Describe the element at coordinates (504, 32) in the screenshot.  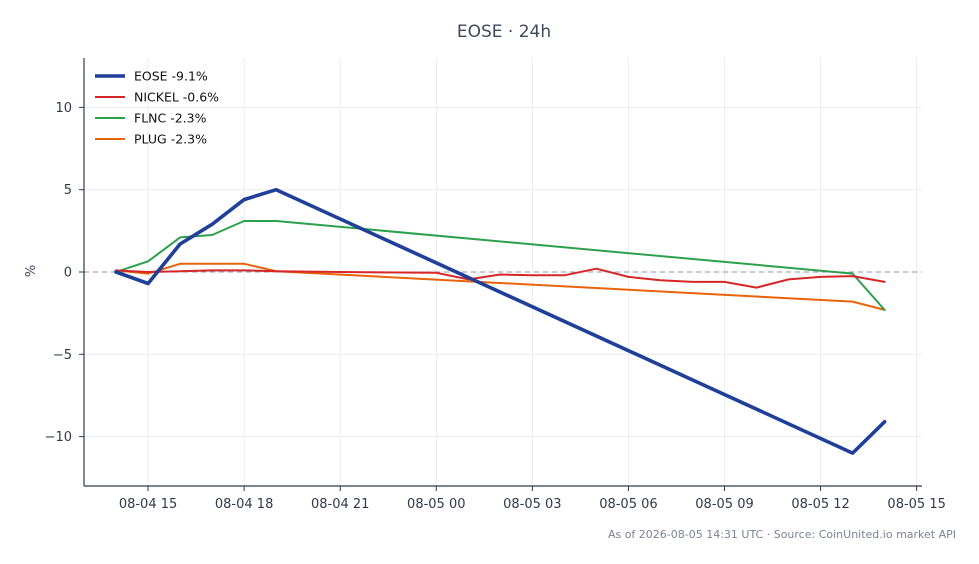
I see `chart-title: EOSE · 24h` at that location.